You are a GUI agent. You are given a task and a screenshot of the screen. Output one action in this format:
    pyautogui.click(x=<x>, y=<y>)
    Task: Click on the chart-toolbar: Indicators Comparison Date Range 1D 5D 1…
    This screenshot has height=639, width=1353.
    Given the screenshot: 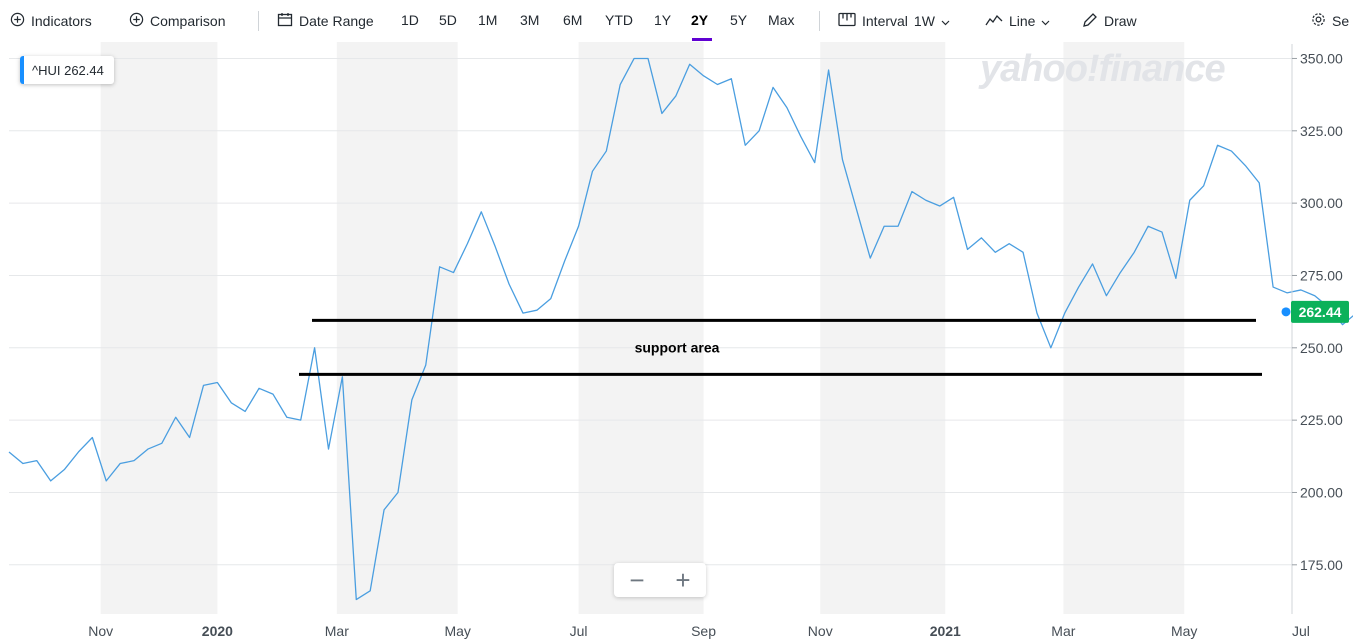 What is the action you would take?
    pyautogui.click(x=676, y=21)
    